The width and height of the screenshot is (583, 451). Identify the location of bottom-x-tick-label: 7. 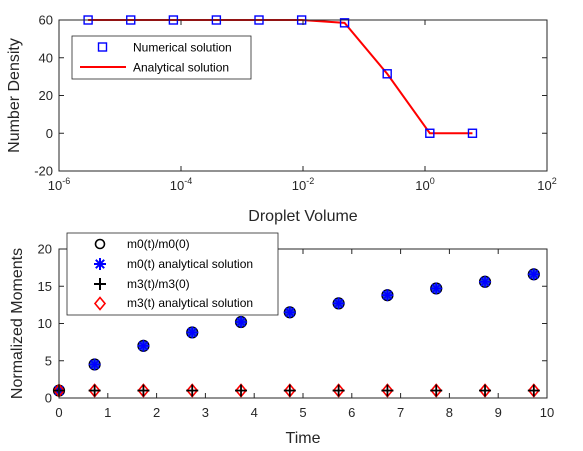
(400, 412).